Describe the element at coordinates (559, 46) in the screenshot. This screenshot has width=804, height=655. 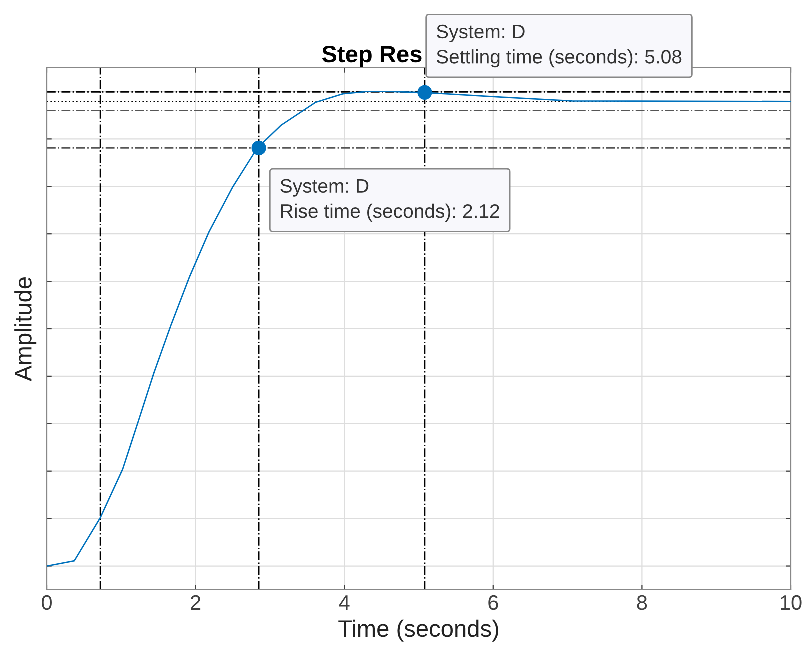
I see `annotation: System: D Settling time (seconds): 5.08` at that location.